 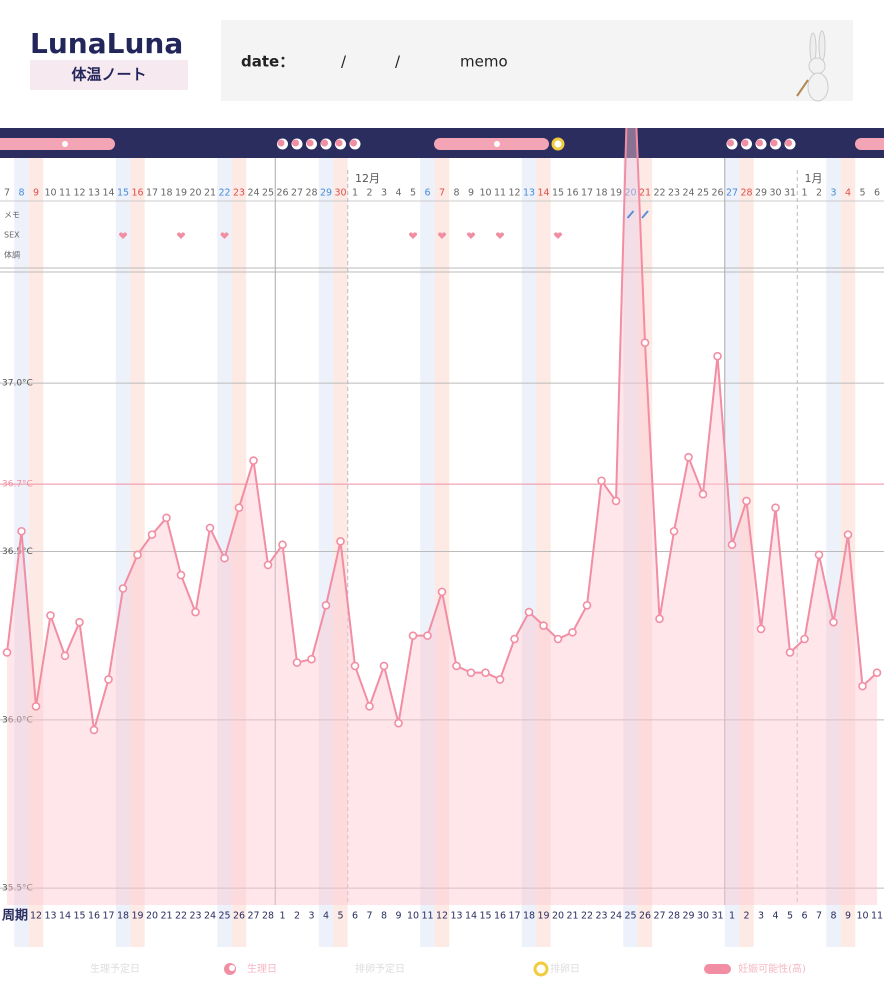 I want to click on legend-label: 排卵日, so click(x=565, y=968).